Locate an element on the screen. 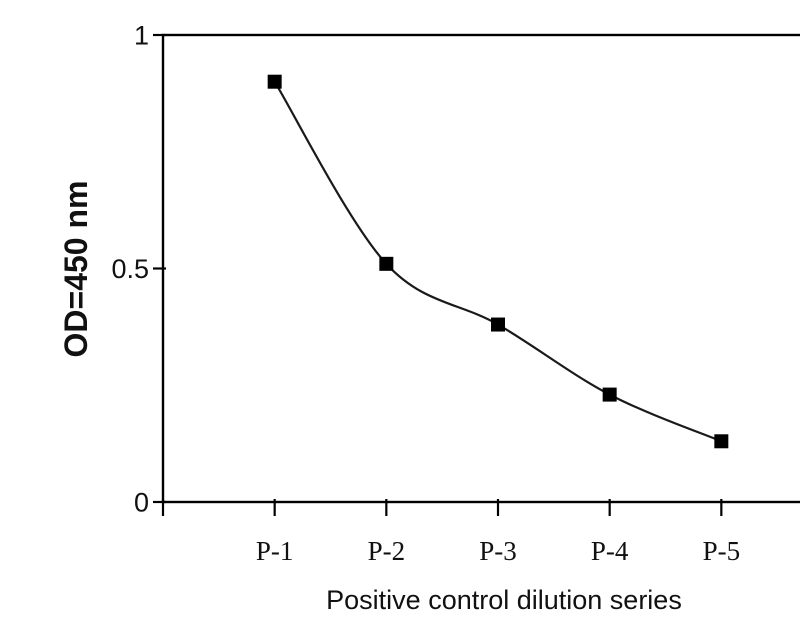  x-tick-label: P-4 is located at coordinates (610, 551).